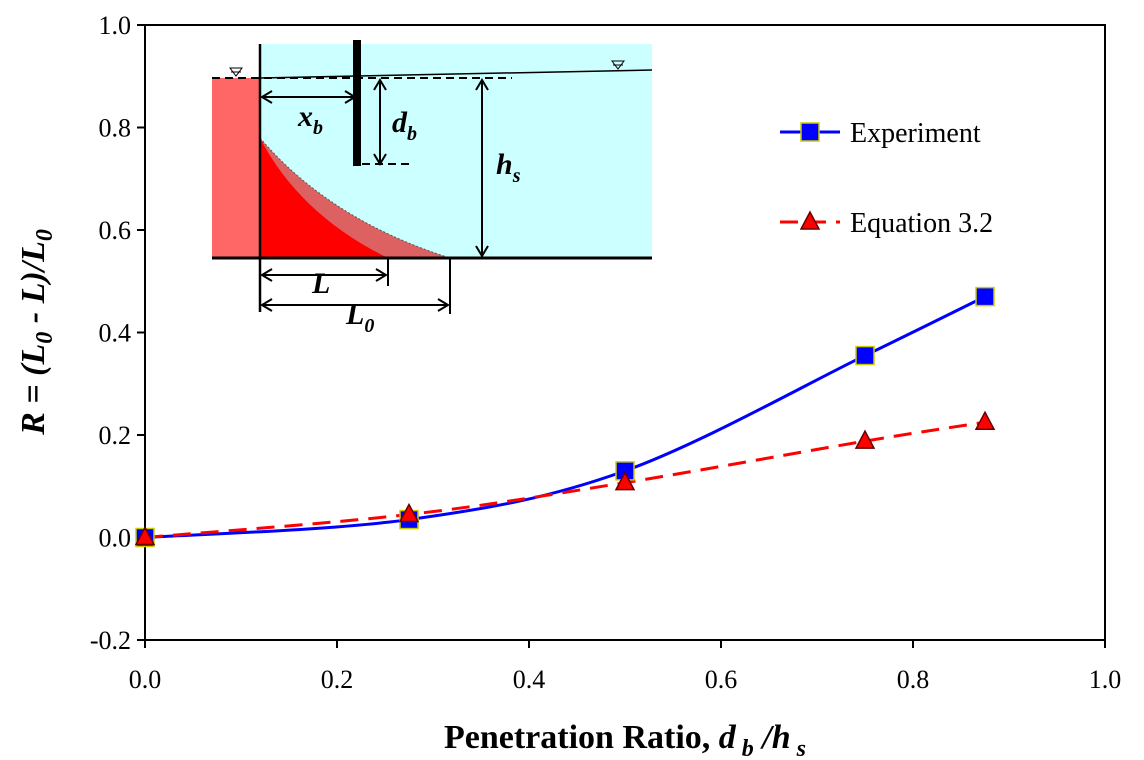 The width and height of the screenshot is (1144, 760). I want to click on x-tick-label: 1.0, so click(1105, 679).